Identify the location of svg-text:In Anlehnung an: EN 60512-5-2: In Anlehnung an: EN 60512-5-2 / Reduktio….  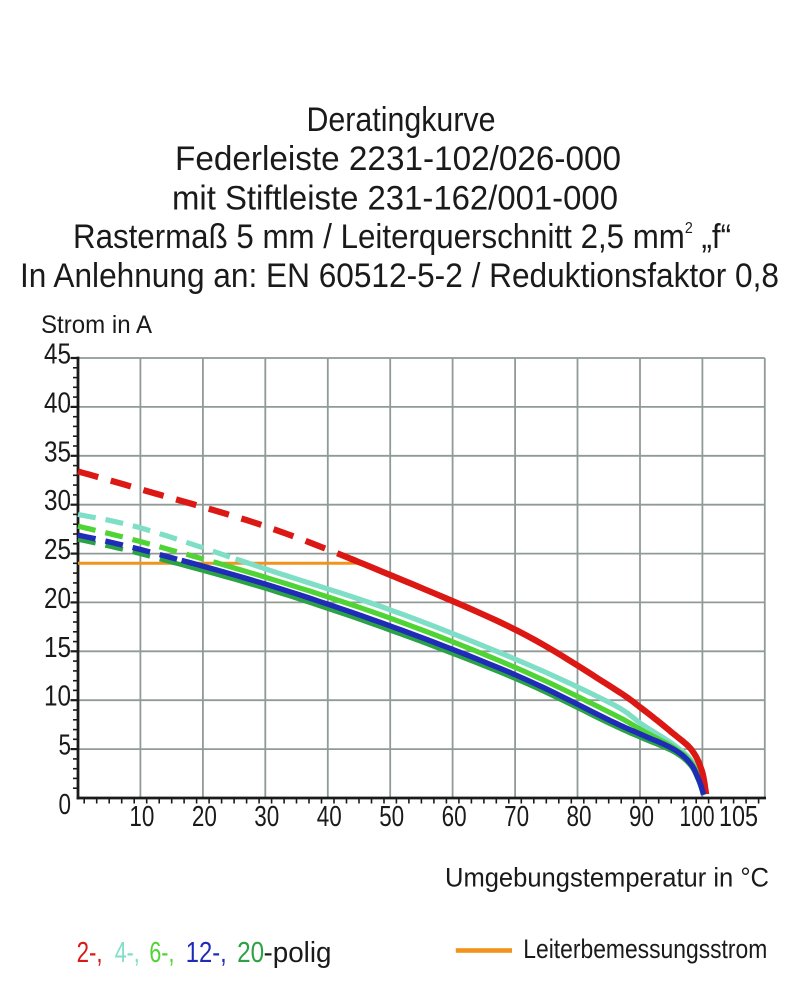
(399, 276).